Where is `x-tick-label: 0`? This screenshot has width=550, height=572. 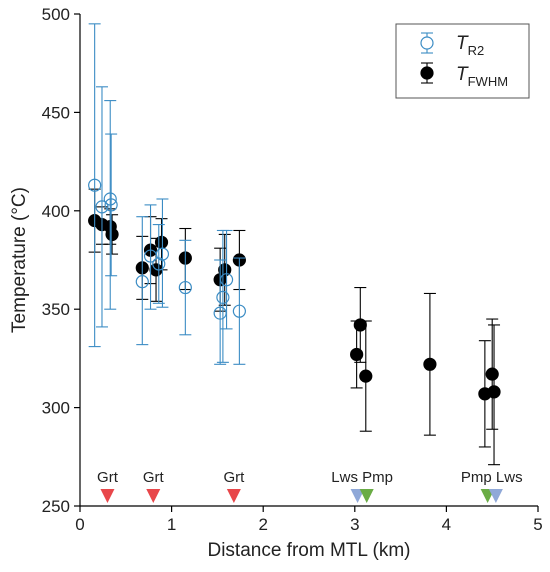 x-tick-label: 0 is located at coordinates (79, 524).